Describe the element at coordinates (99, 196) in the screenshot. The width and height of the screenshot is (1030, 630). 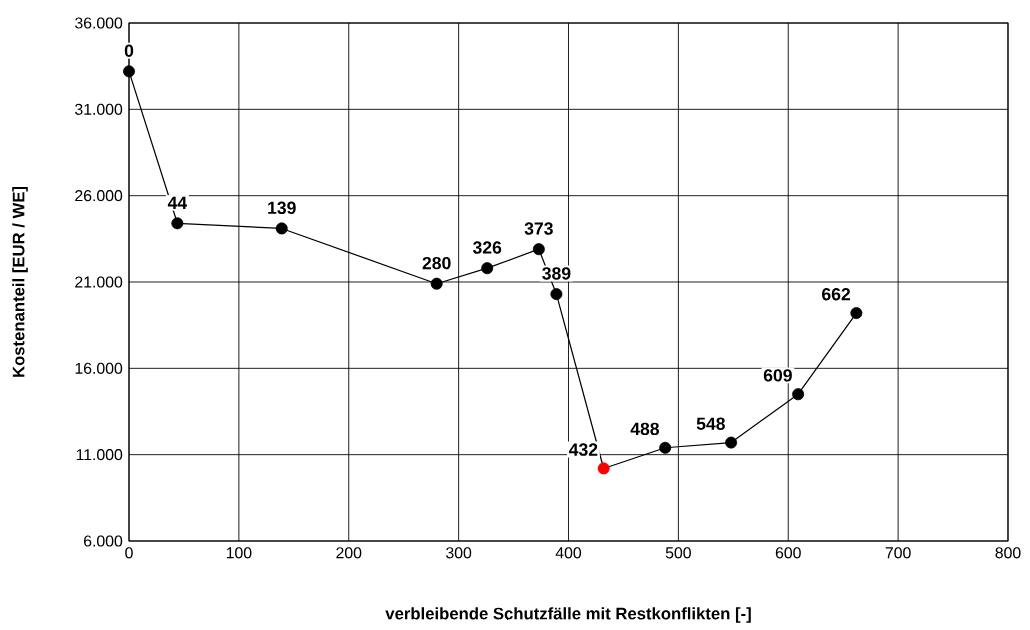
I see `y-tick-label: 26.000` at that location.